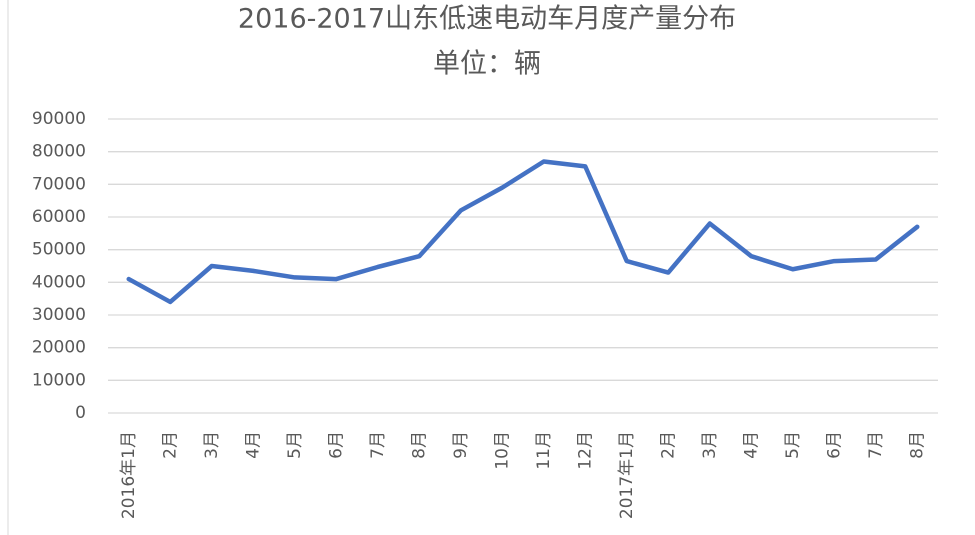 This screenshot has height=535, width=975. I want to click on x-tick-label: 12月, so click(585, 450).